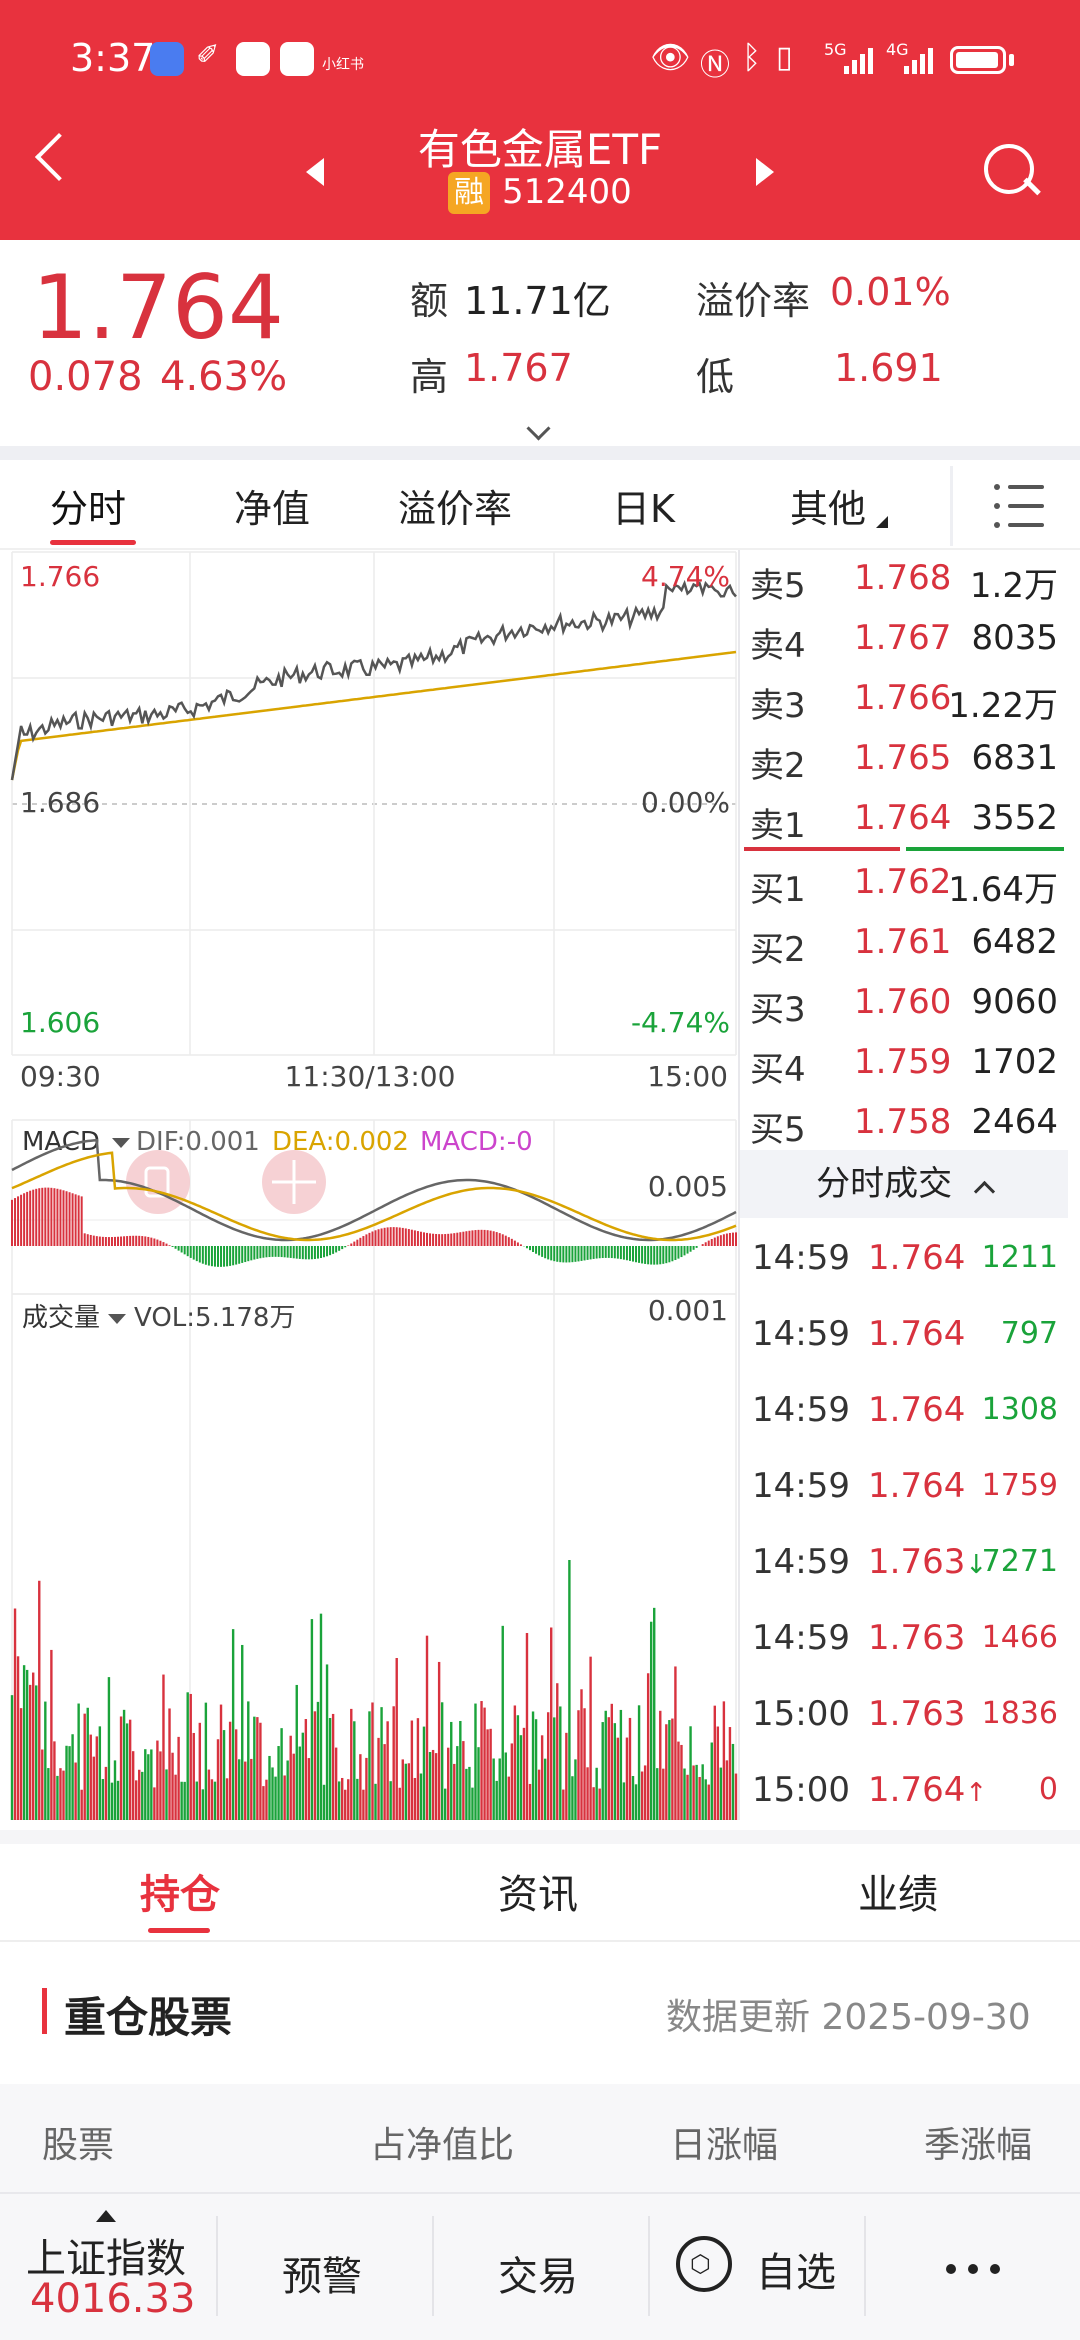 This screenshot has width=1080, height=2340. What do you see at coordinates (908, 578) in the screenshot?
I see `ask-row: 卖5 1.768 1.2万` at bounding box center [908, 578].